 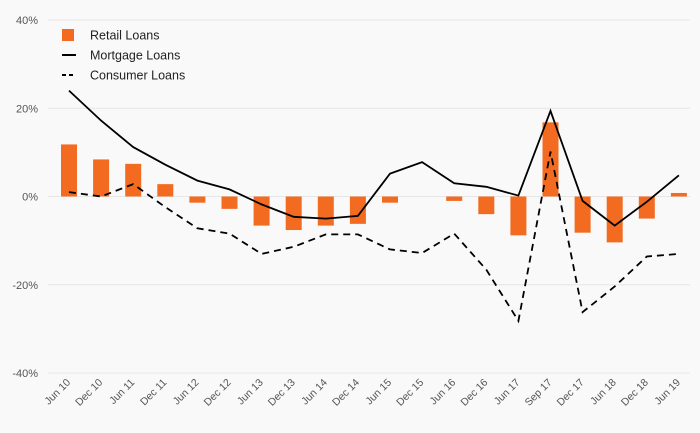 What do you see at coordinates (571, 393) in the screenshot?
I see `x-tick-label: Dec 17` at bounding box center [571, 393].